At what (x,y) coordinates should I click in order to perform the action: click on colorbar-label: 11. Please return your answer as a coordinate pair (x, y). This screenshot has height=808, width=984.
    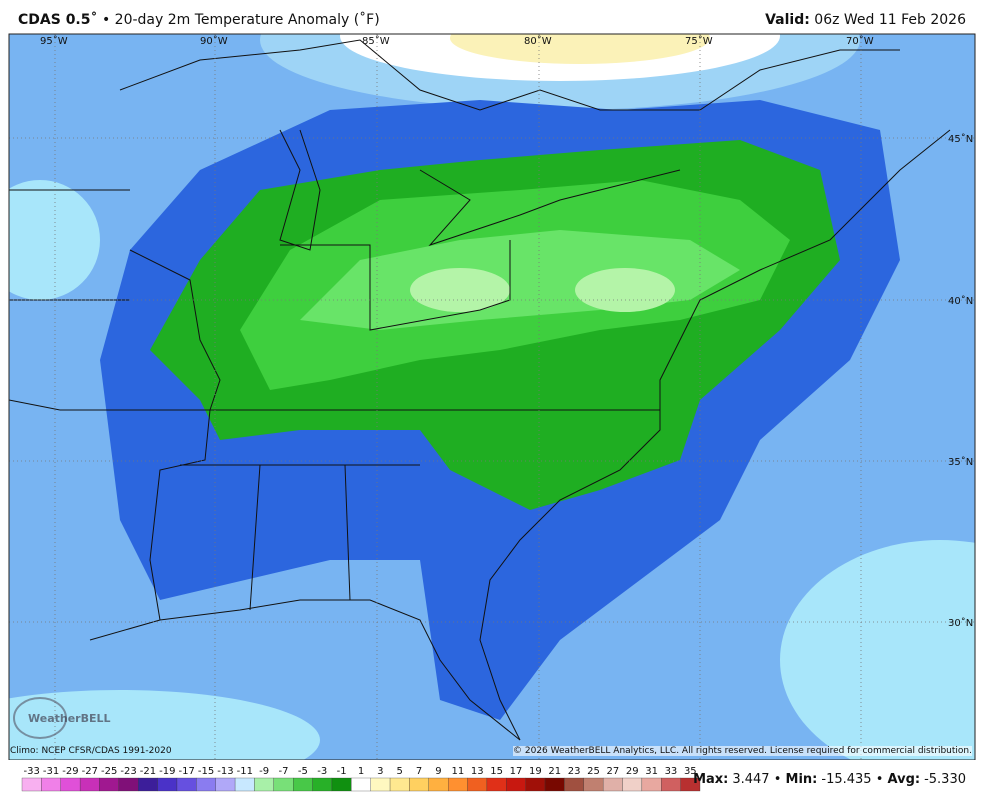
    Looking at the image, I should click on (457, 771).